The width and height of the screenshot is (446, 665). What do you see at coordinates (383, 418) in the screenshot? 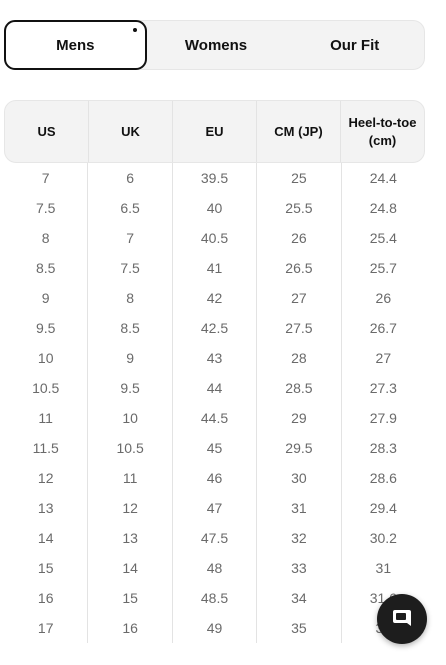
I see `cell-heel-to-toe: 27.9` at bounding box center [383, 418].